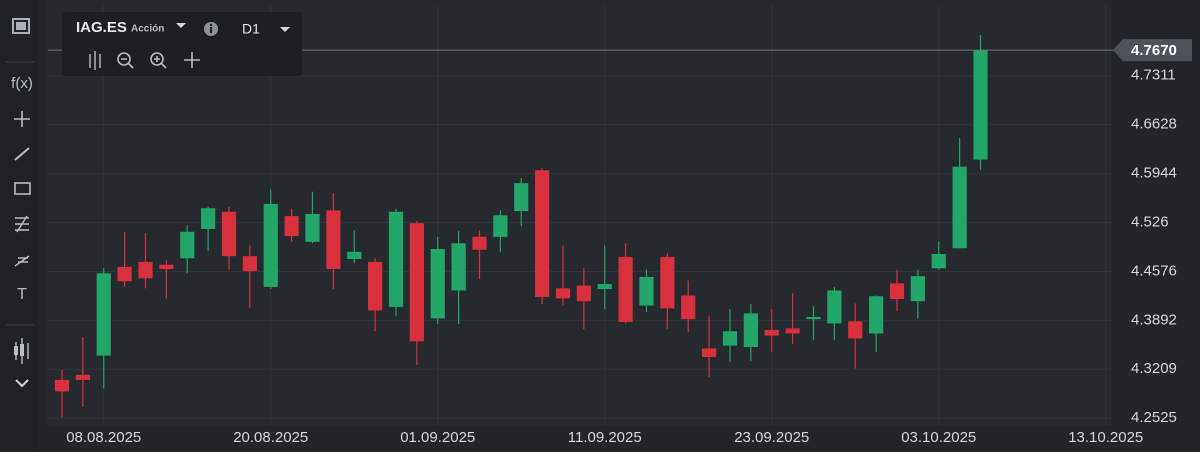 Image resolution: width=1200 pixels, height=452 pixels. What do you see at coordinates (1154, 368) in the screenshot?
I see `y-tick-label: 4.3209` at bounding box center [1154, 368].